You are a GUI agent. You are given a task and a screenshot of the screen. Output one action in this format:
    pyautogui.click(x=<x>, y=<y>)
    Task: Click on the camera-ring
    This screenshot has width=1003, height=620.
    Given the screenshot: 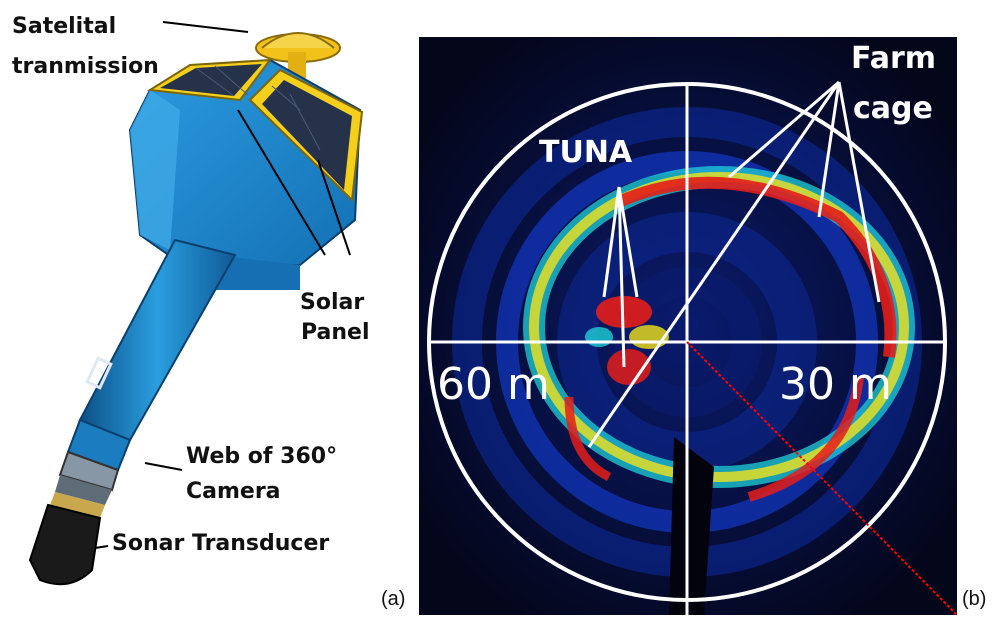 What is the action you would take?
    pyautogui.click(x=87, y=477)
    